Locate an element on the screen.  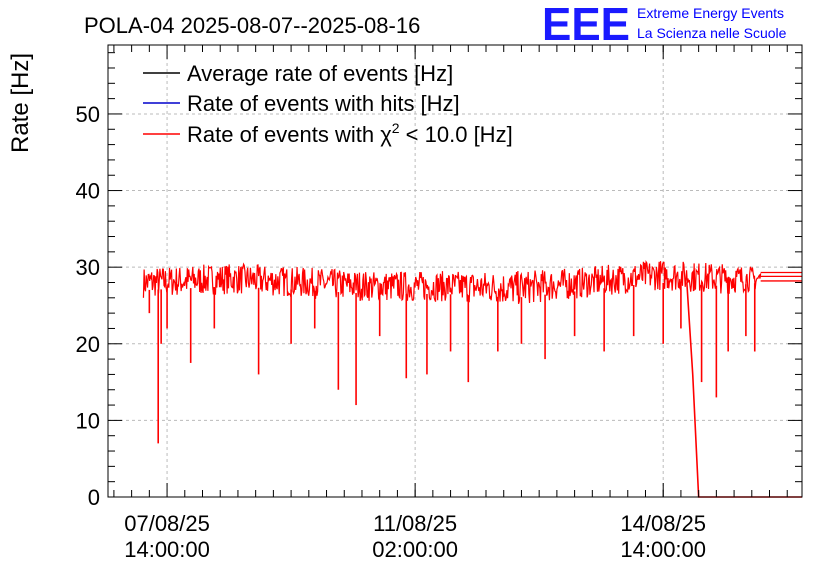
y-tick-label: 10 is located at coordinates (88, 420).